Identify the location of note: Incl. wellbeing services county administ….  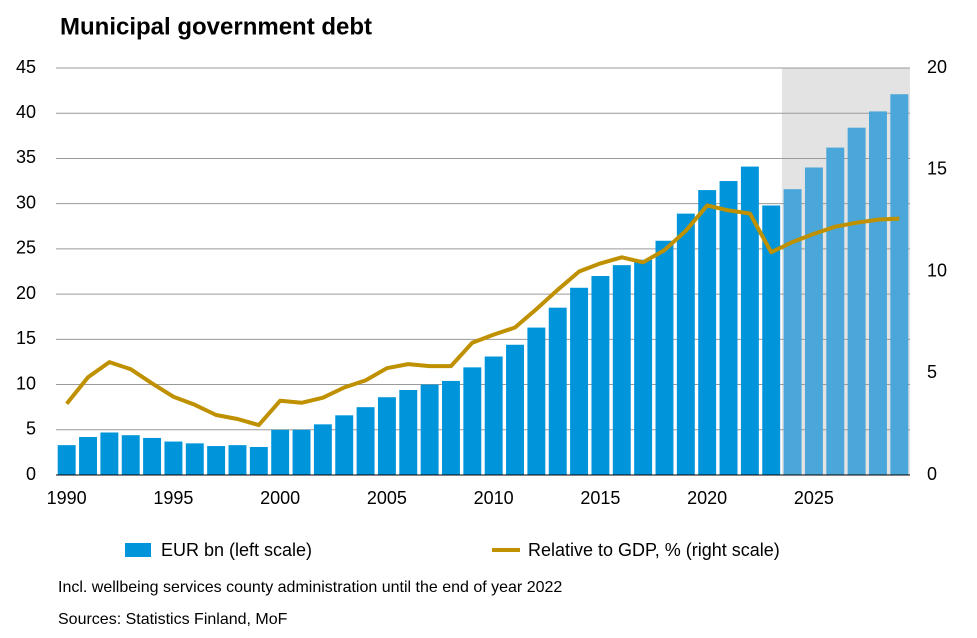
(310, 587).